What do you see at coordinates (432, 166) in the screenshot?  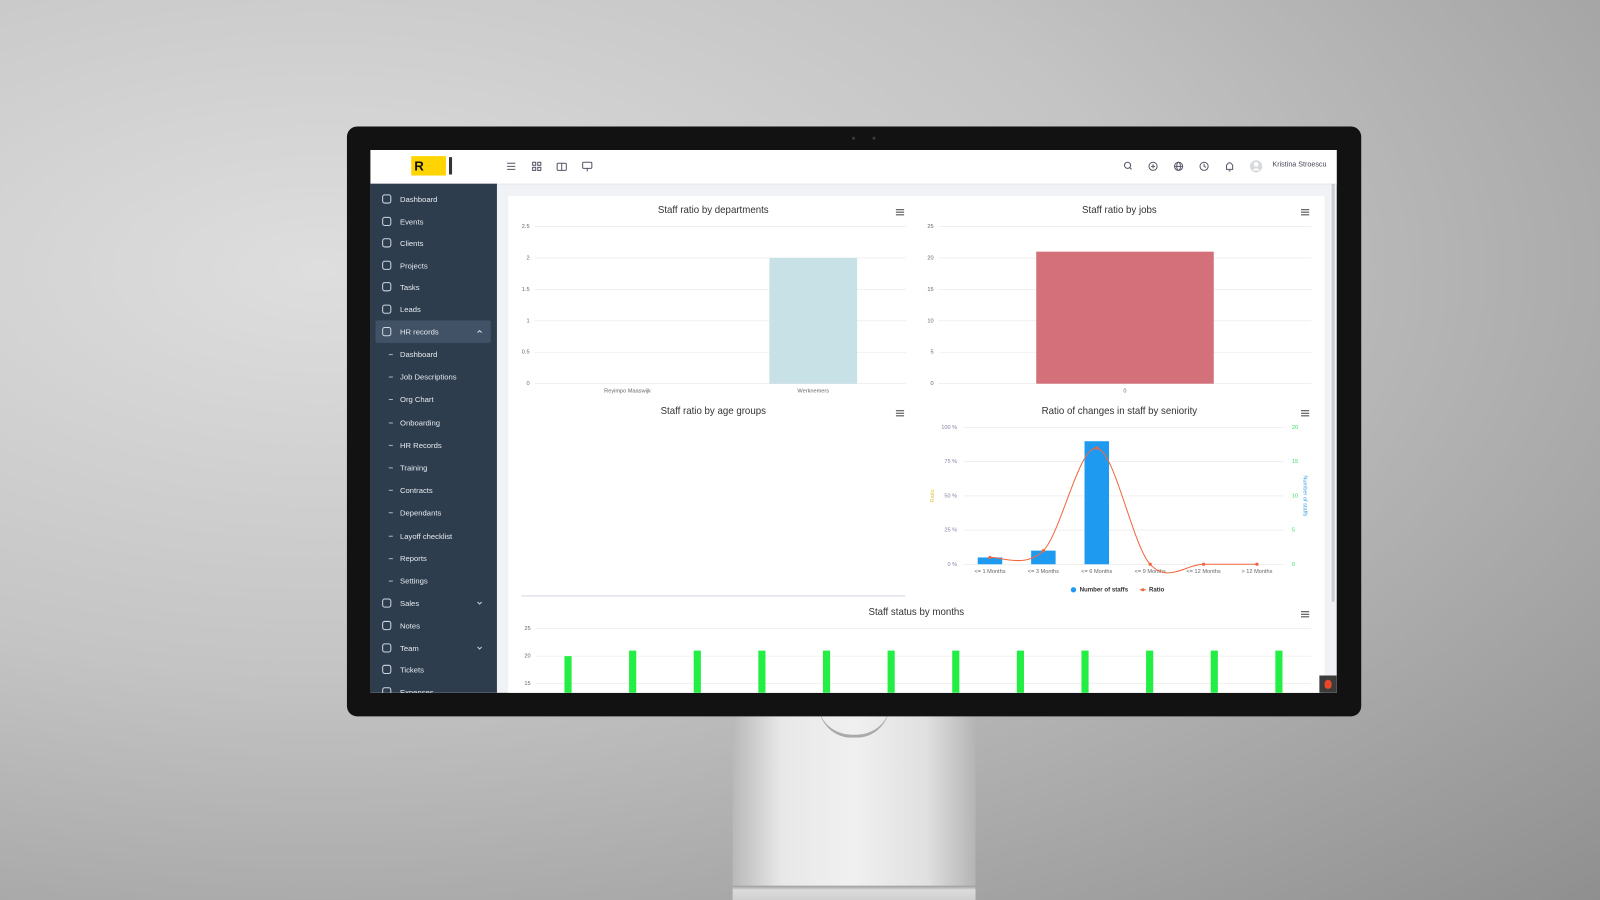 I see `logo: R` at bounding box center [432, 166].